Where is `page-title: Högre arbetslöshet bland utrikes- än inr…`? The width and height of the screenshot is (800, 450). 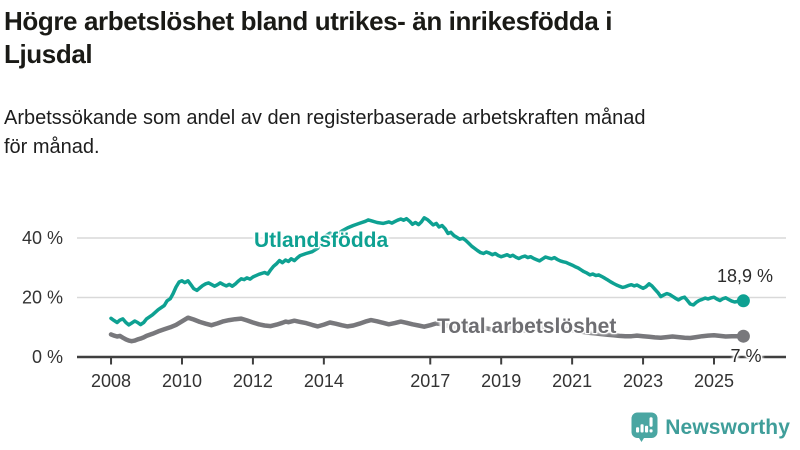 page-title: Högre arbetslöshet bland utrikes- än inr… is located at coordinates (308, 38).